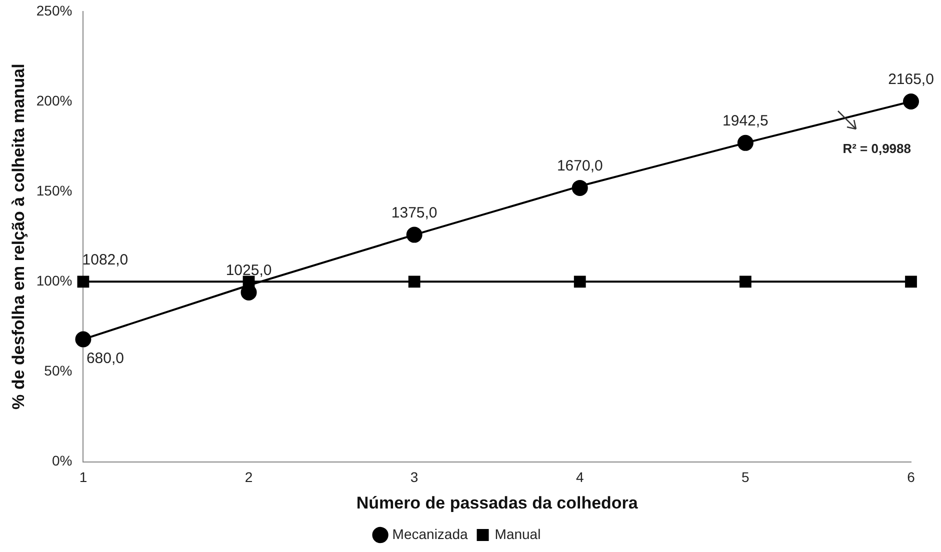 The width and height of the screenshot is (941, 552). Describe the element at coordinates (83, 477) in the screenshot. I see `x-tick-label: 1` at that location.